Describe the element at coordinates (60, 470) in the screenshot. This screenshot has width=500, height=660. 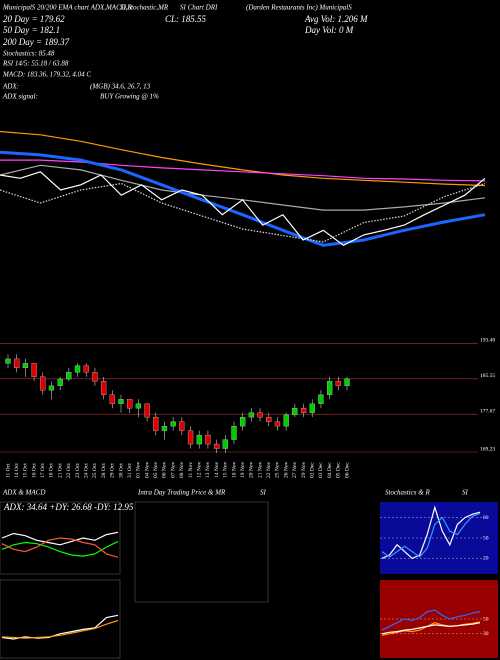
I see `x-tick-label: 21 Oct` at that location.